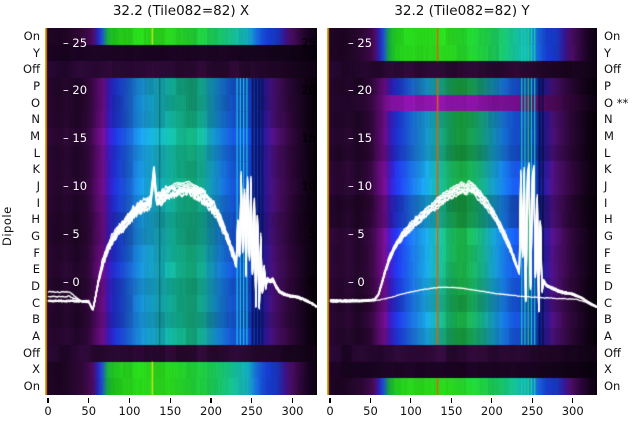 This screenshot has width=640, height=440. I want to click on x-tick-label-1-100: 100, so click(410, 411).